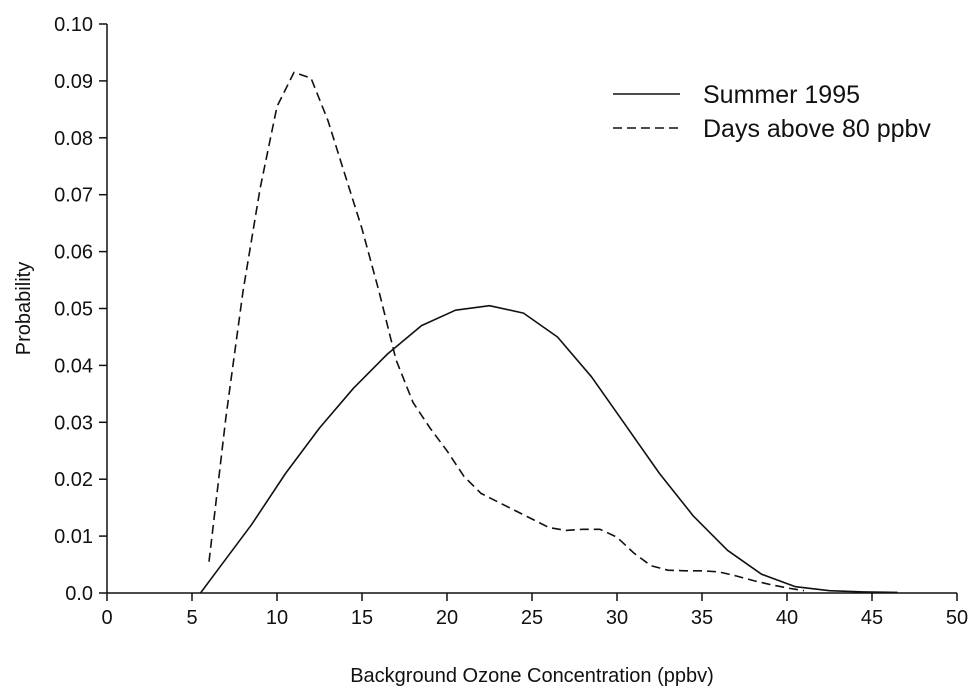 This screenshot has width=971, height=689. I want to click on y-tick-label: 0.02, so click(73, 480).